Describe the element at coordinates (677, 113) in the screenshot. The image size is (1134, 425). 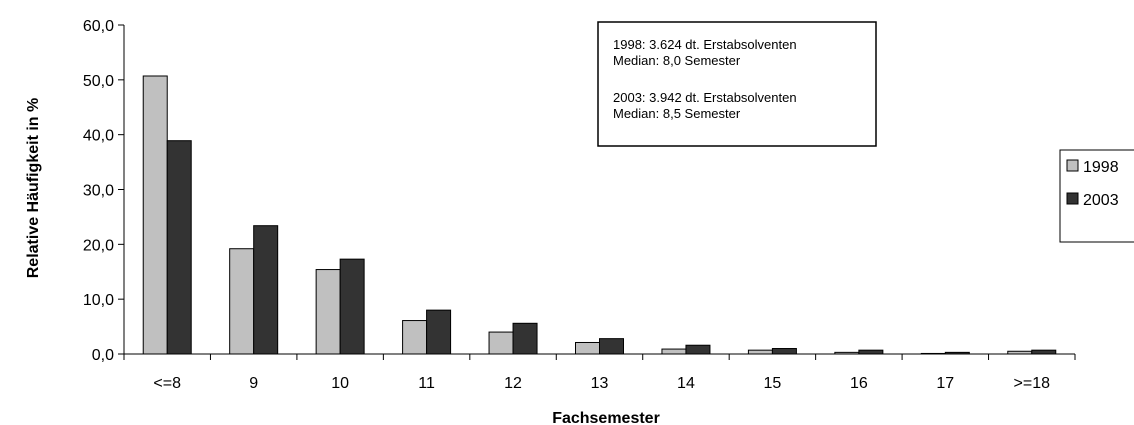
I see `annotation-line-2003-median: Median: 8,5 Semester` at that location.